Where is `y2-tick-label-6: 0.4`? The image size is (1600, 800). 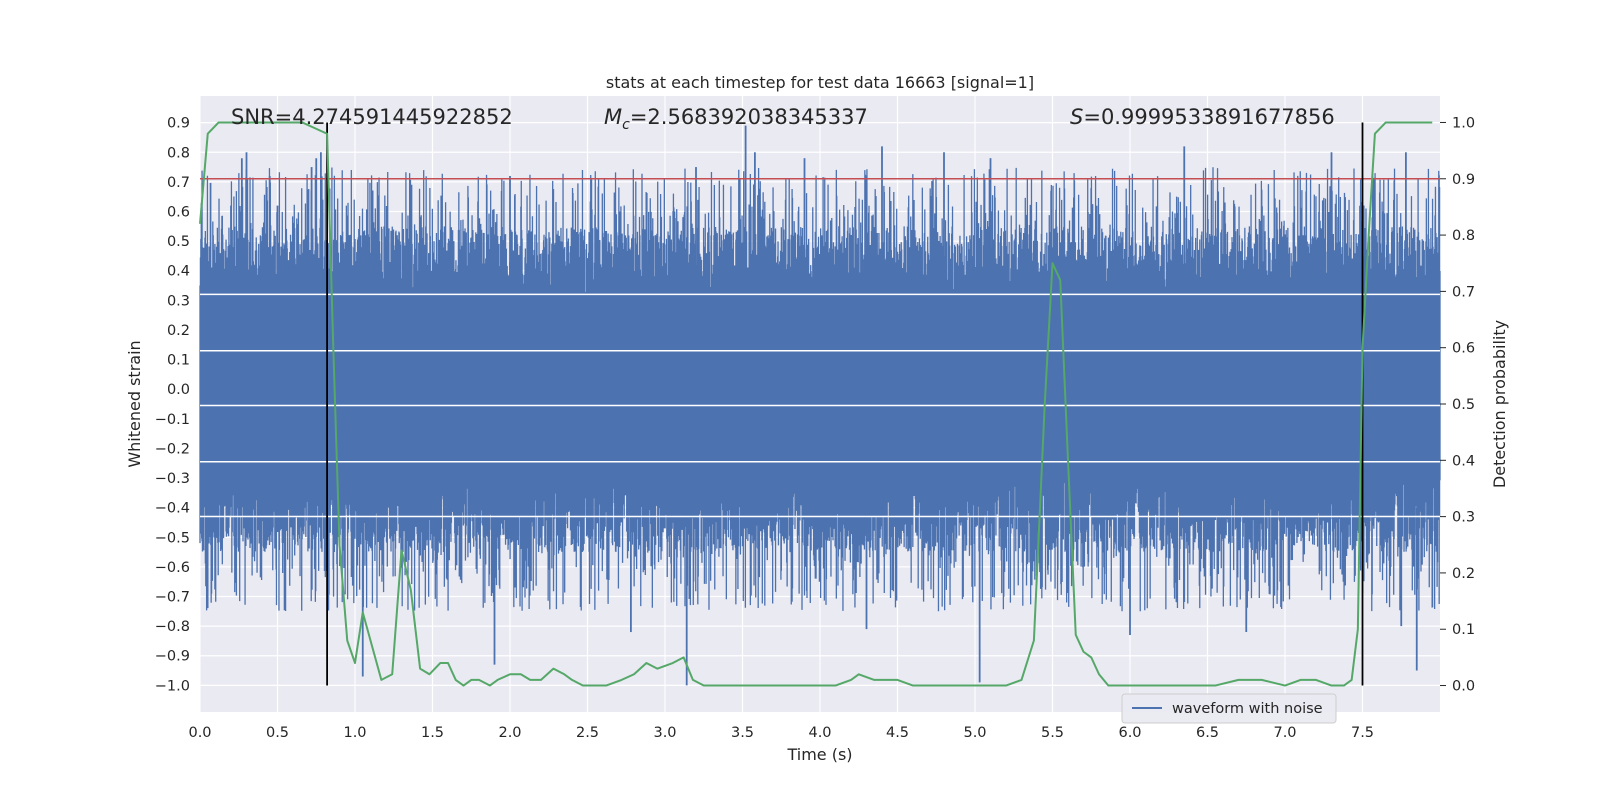
y2-tick-label-6: 0.4 is located at coordinates (1463, 461).